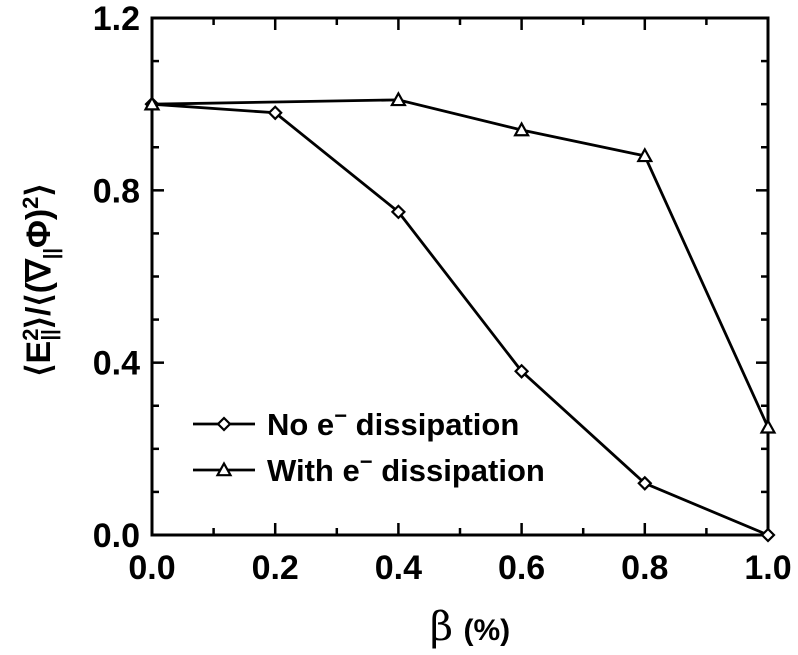  Describe the element at coordinates (116, 19) in the screenshot. I see `y-tick-label: 1.2` at that location.